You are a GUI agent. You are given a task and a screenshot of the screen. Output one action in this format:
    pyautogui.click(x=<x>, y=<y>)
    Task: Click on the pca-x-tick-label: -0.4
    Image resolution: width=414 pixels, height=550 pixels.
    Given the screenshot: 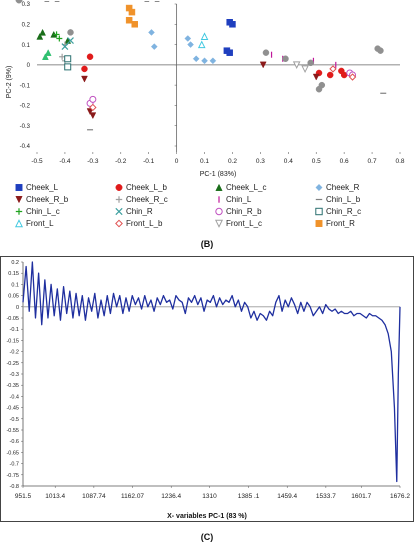 What is the action you would take?
    pyautogui.click(x=65, y=161)
    